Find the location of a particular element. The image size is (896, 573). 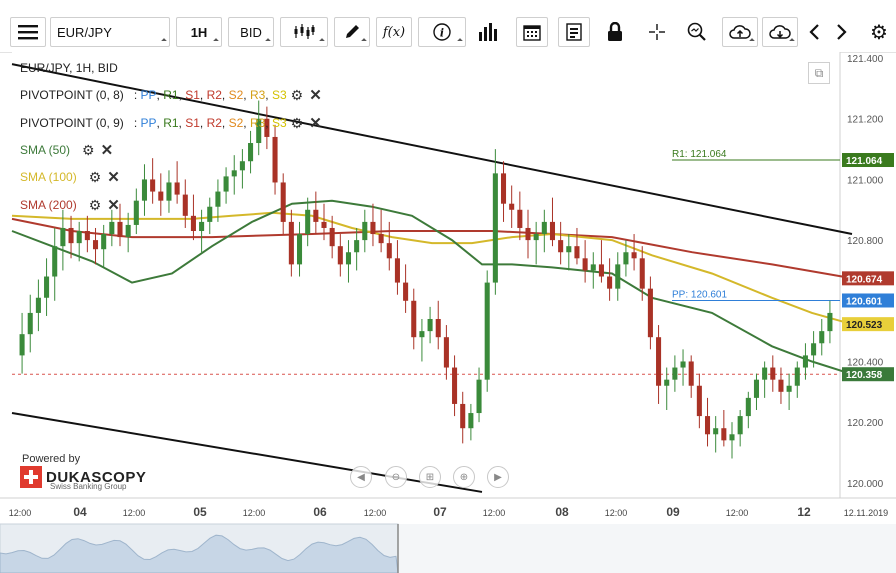

nav-zoom-in-button: ⊕ is located at coordinates (464, 477).